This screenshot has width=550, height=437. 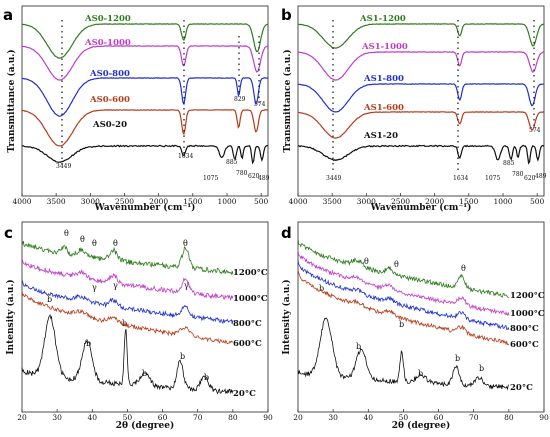 What do you see at coordinates (530, 178) in the screenshot?
I see `panel-b-ann-620: 620` at bounding box center [530, 178].